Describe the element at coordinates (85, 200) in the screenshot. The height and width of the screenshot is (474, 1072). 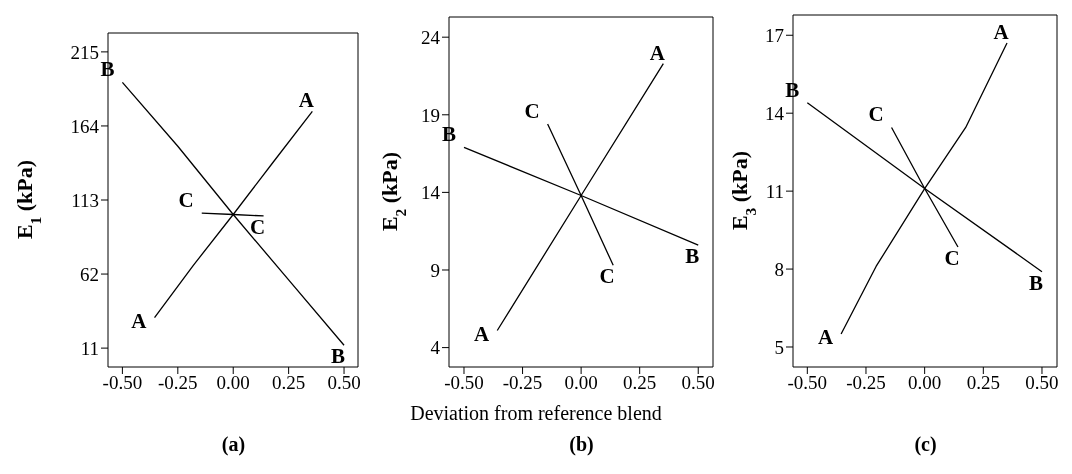
I see `y-tick-label: 113` at that location.